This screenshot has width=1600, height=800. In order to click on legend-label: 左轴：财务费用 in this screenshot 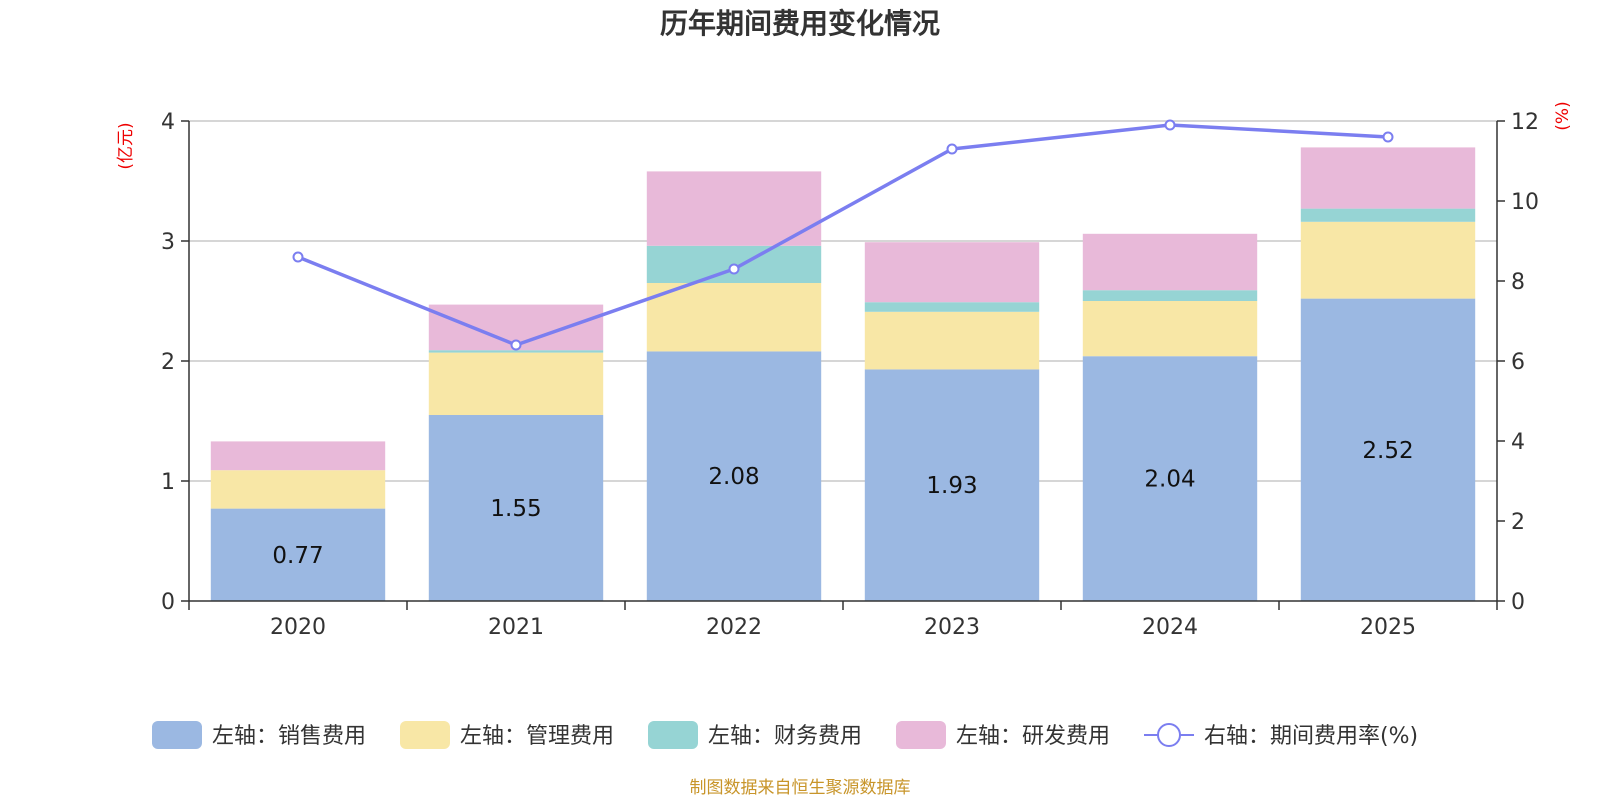, I will do `click(785, 736)`.